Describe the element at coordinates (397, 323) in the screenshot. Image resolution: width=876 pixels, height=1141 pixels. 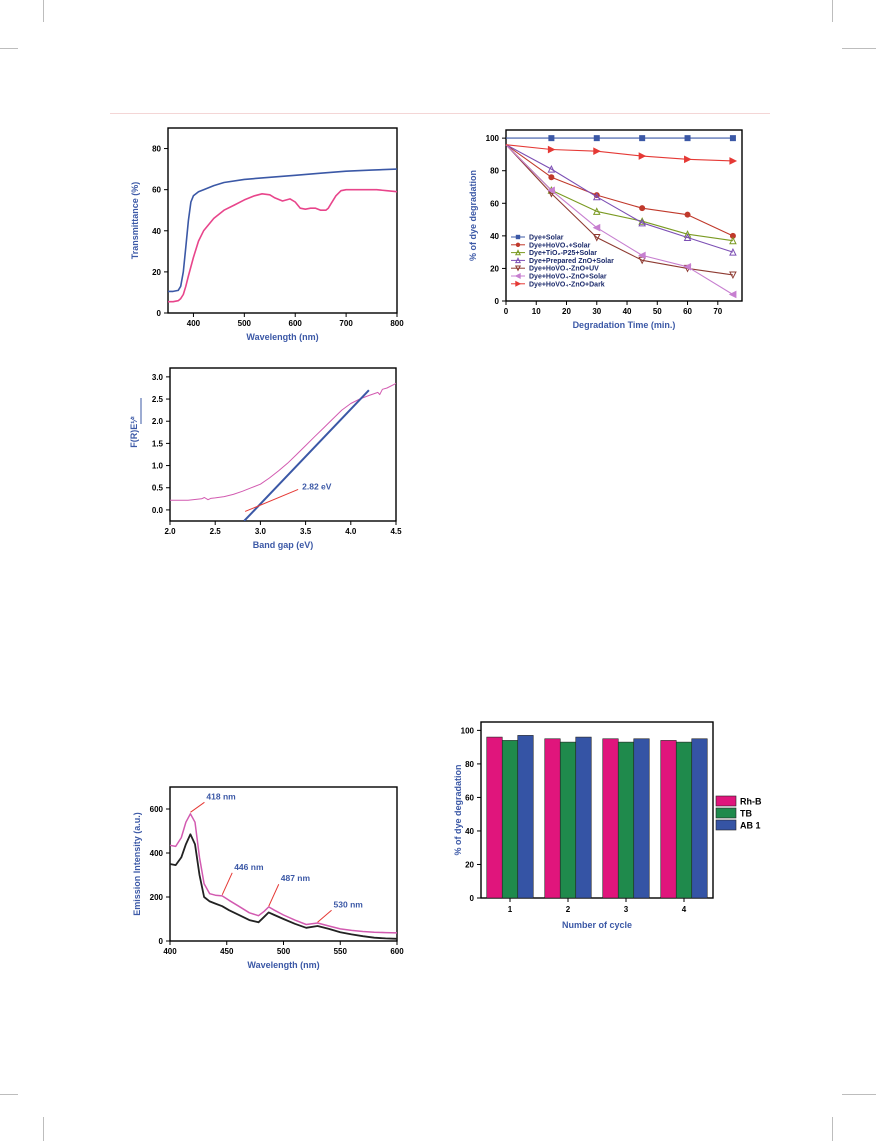
I see `x-tick-label: 800` at that location.